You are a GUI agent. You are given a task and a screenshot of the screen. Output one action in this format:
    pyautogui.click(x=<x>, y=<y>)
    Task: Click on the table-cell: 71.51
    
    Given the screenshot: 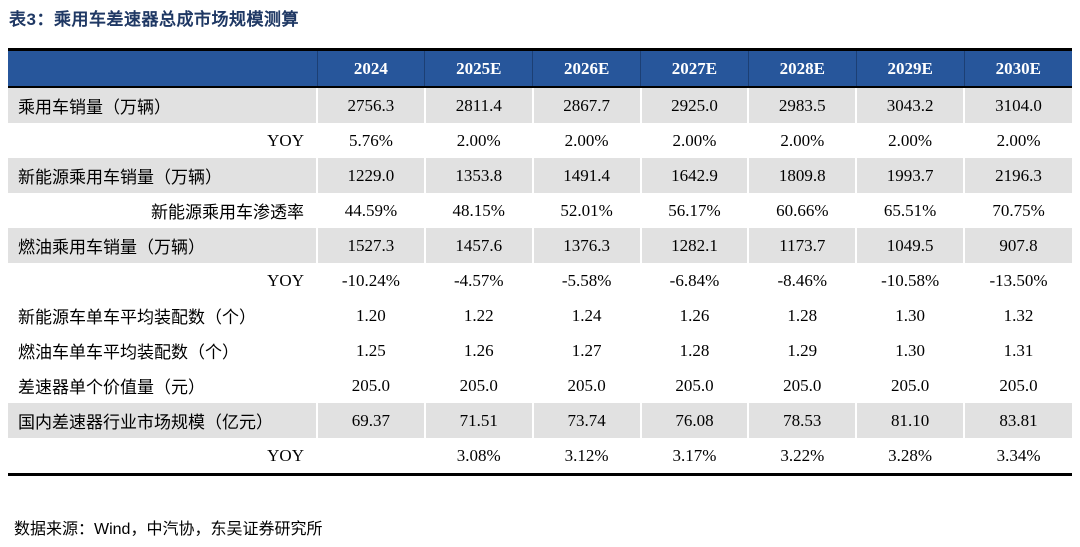 What is the action you would take?
    pyautogui.click(x=478, y=420)
    